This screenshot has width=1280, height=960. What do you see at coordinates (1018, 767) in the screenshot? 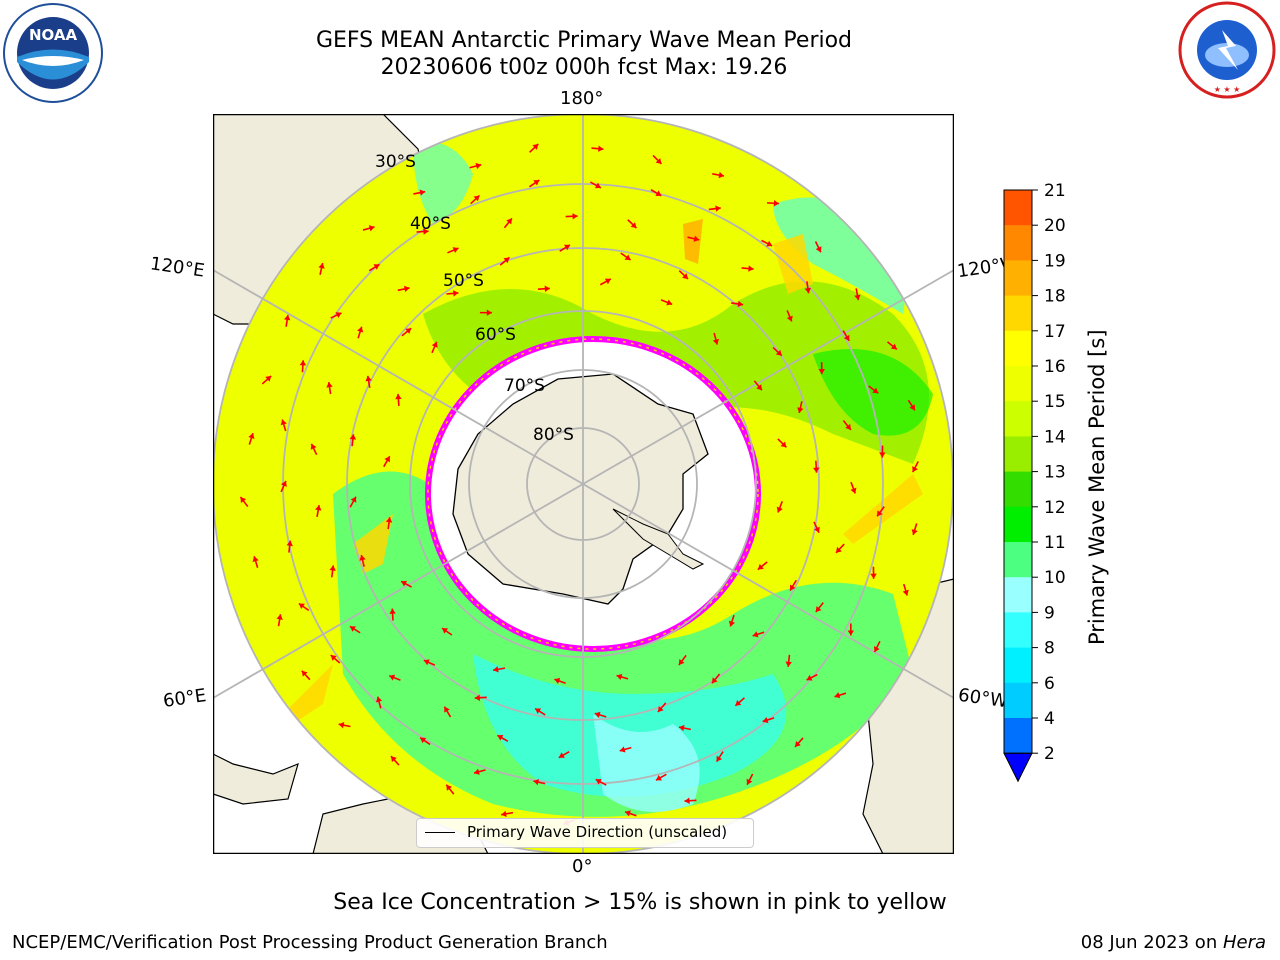
I see `colorbar-extend-arrow` at bounding box center [1018, 767].